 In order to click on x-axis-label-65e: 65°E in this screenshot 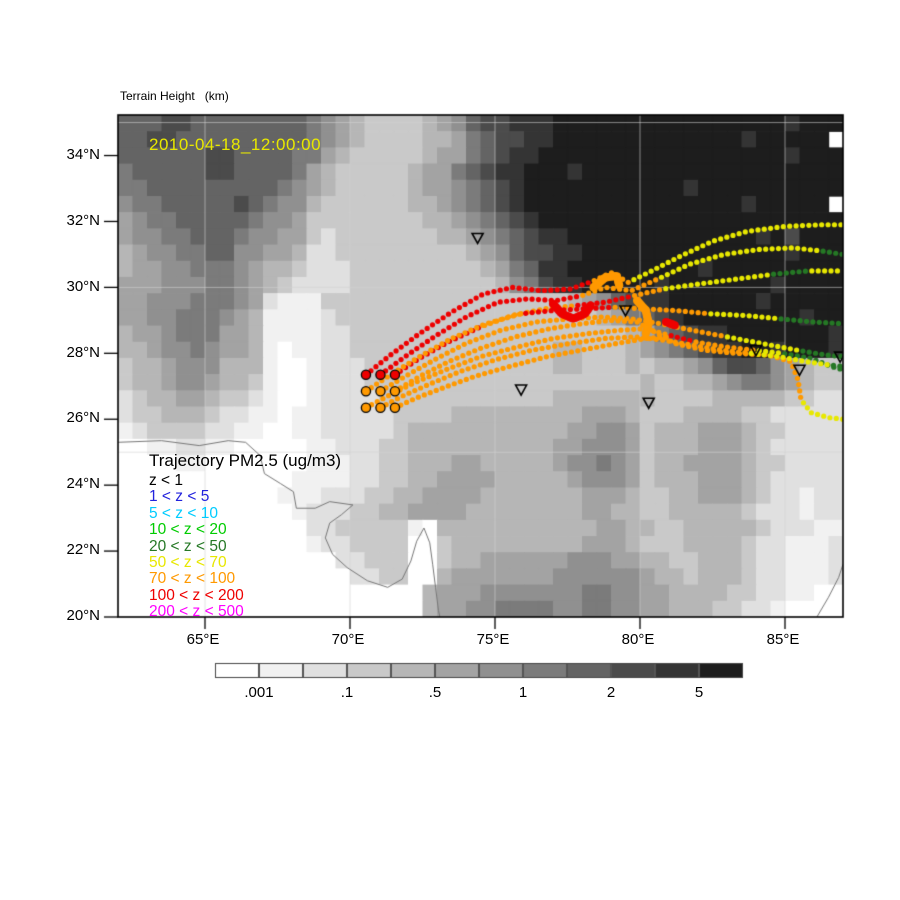, I will do `click(203, 639)`.